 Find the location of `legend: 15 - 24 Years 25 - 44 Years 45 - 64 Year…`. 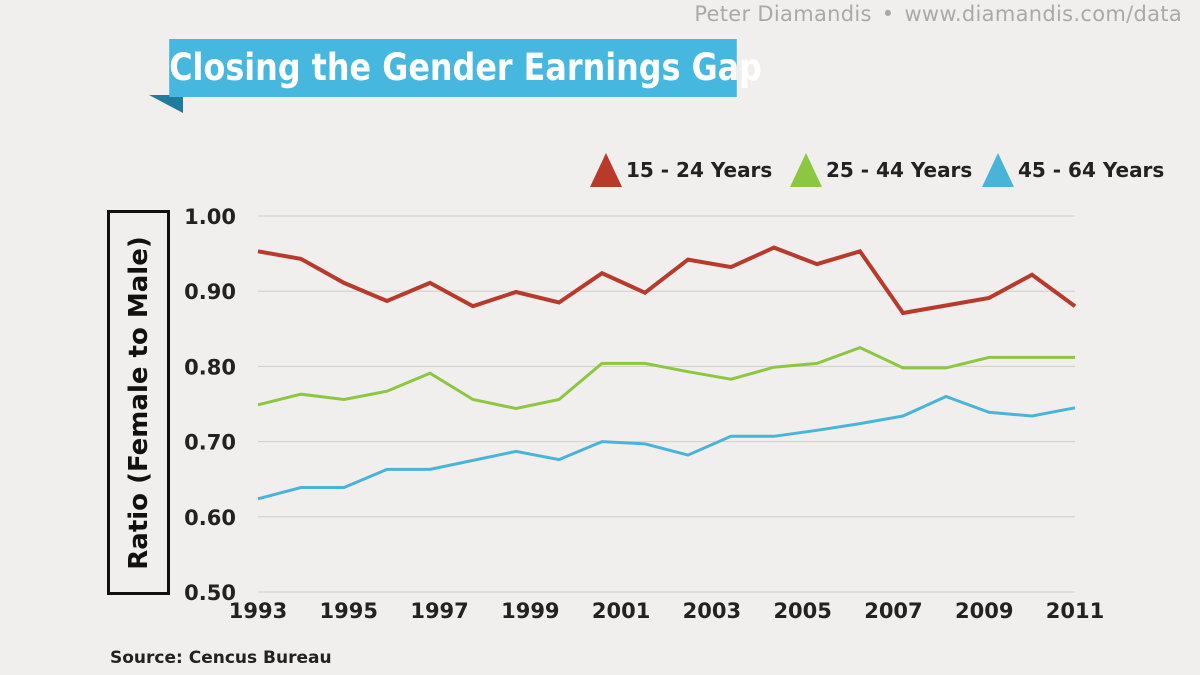

legend: 15 - 24 Years 25 - 44 Years 45 - 64 Year… is located at coordinates (877, 175).